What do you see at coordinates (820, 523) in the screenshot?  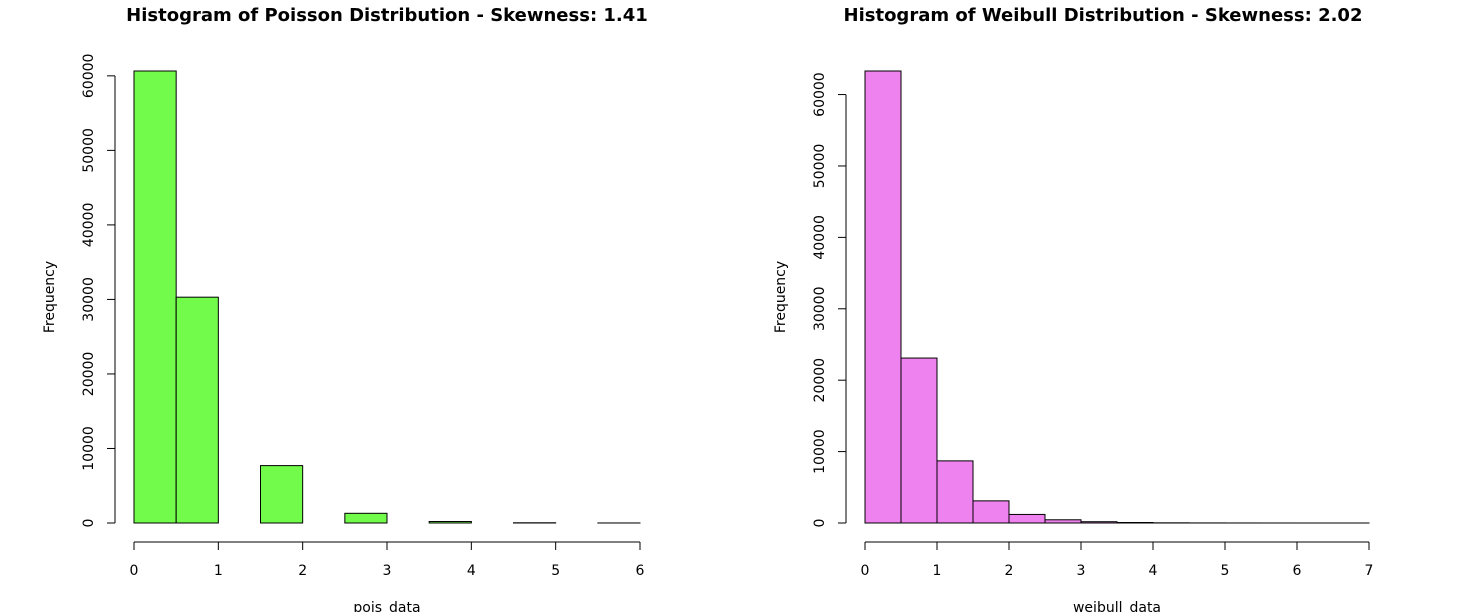 I see `weibull-y-tick-label: 0` at bounding box center [820, 523].